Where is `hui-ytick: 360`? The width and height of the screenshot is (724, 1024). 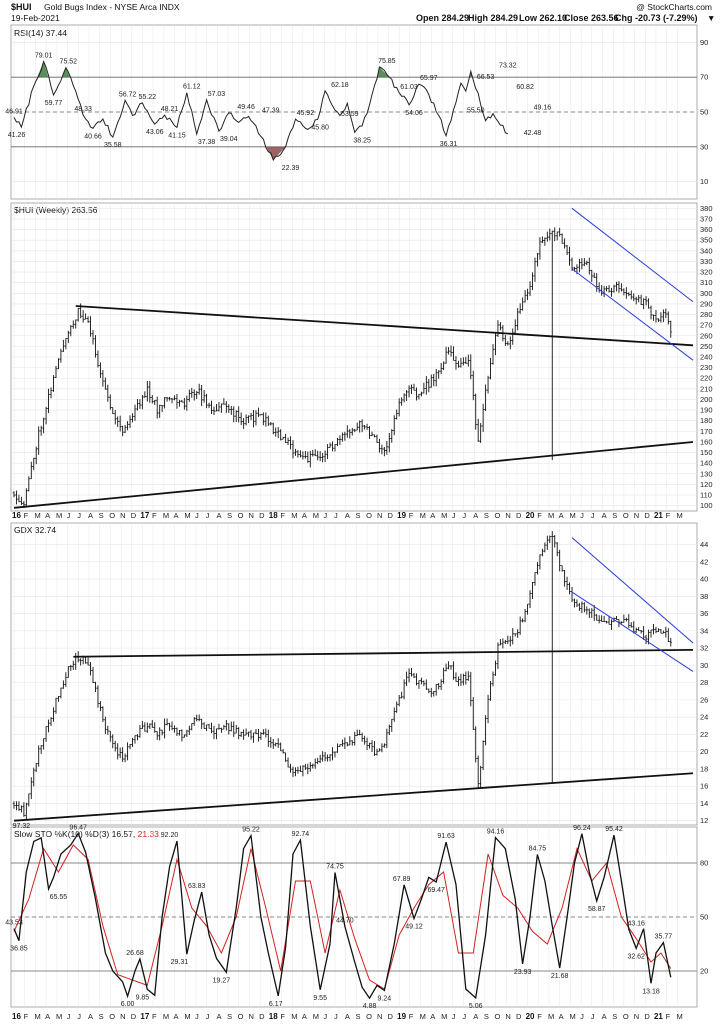 hui-ytick: 360 is located at coordinates (706, 229).